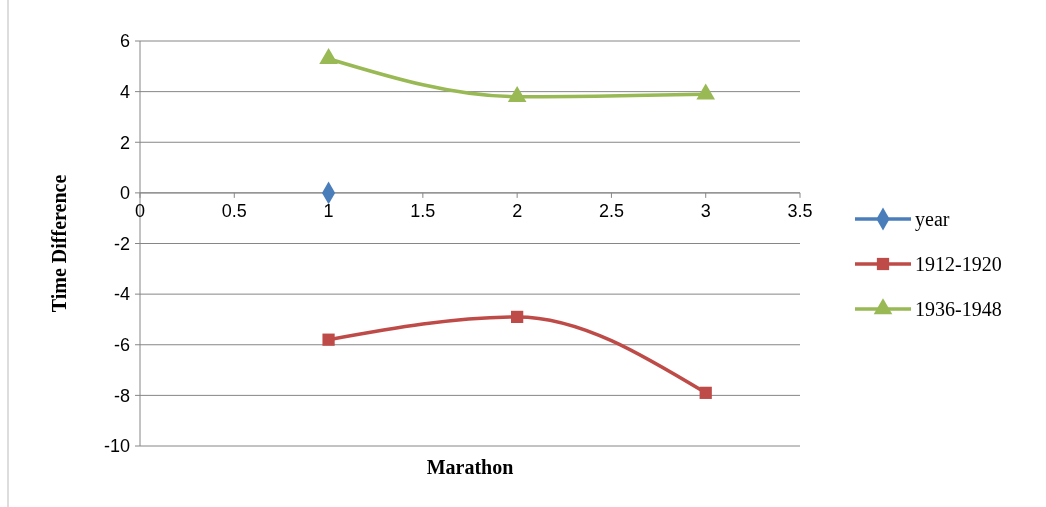 The image size is (1046, 507). Describe the element at coordinates (124, 193) in the screenshot. I see `y-tick-label: 0` at that location.